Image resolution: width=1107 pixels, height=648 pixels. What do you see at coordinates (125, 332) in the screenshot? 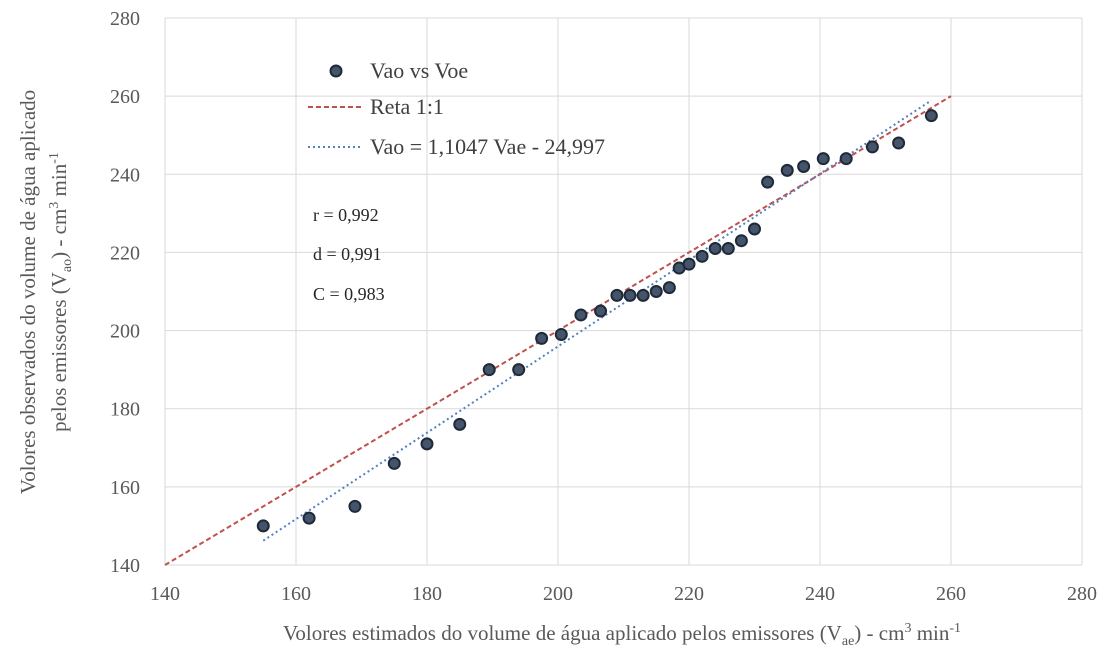
I see `y-tick-label: 200` at bounding box center [125, 332].